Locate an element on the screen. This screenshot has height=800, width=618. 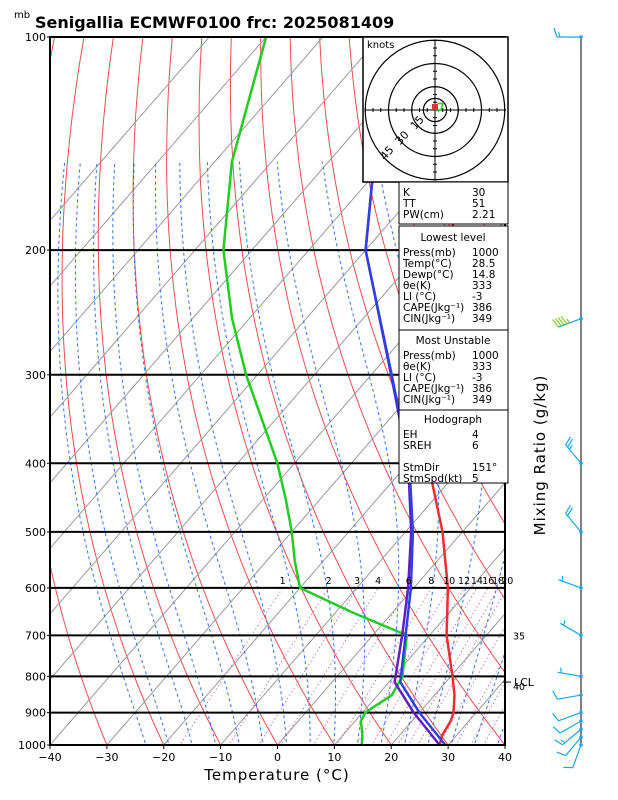
mixing-ratio-label: 1 is located at coordinates (283, 581).